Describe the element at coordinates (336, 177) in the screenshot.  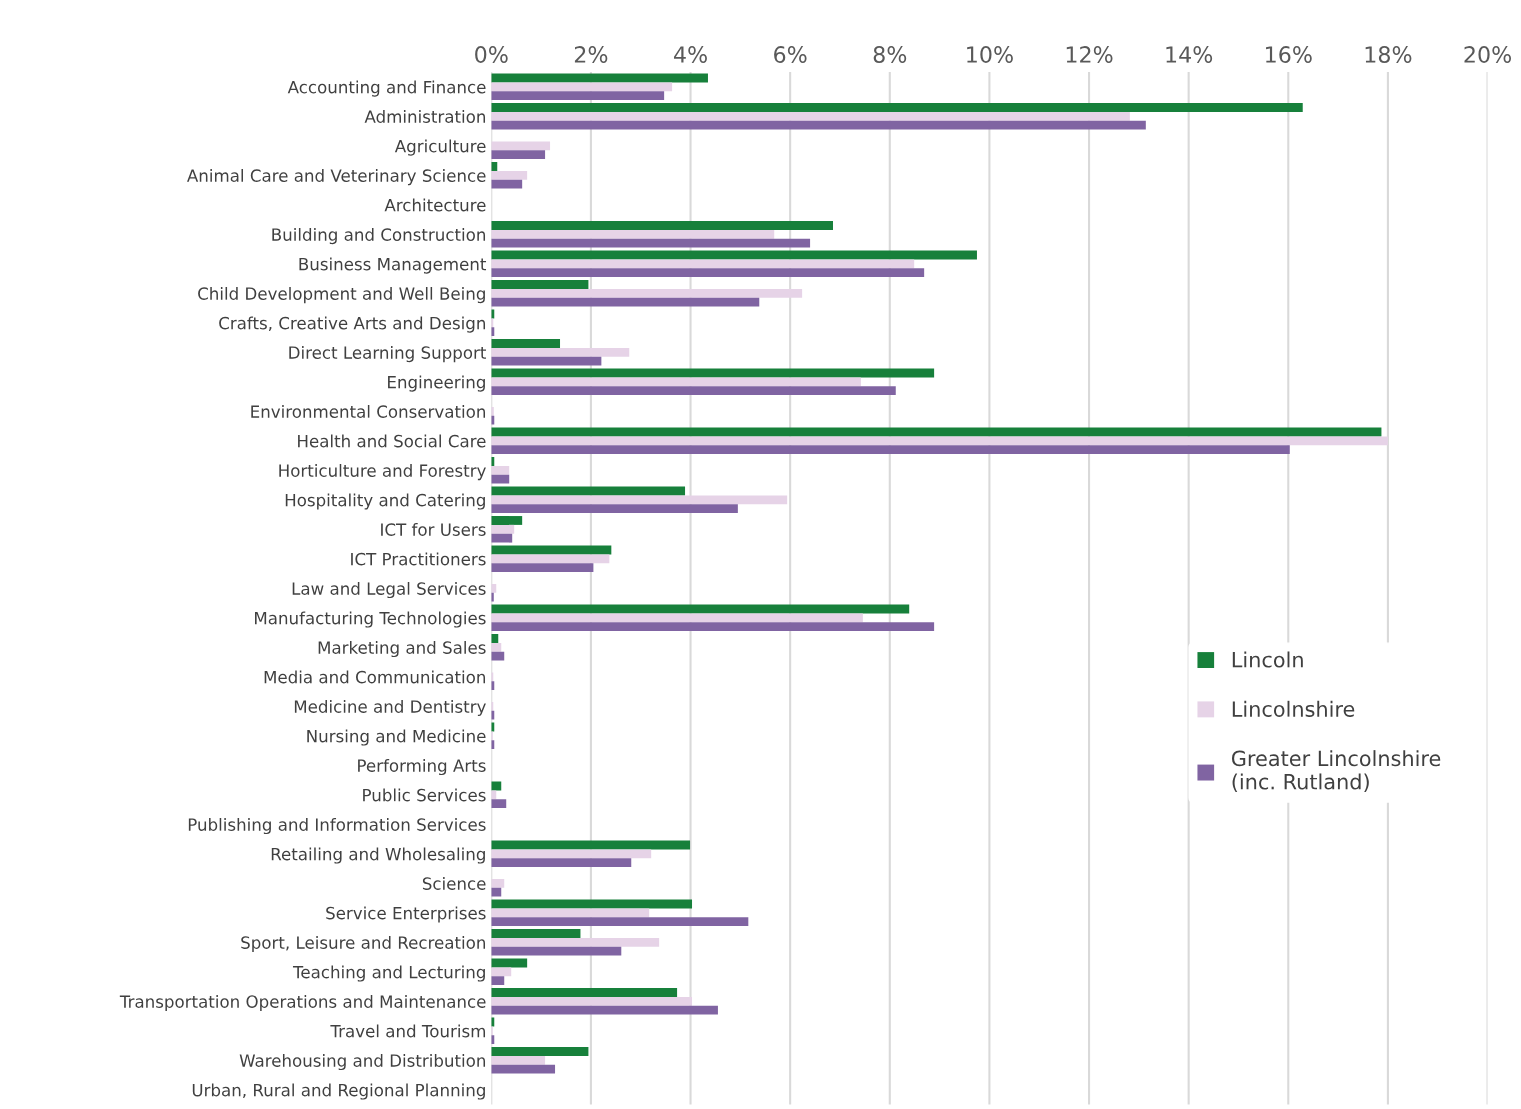
I see `y-tick-label: Animal Care and Veterinary Science` at that location.